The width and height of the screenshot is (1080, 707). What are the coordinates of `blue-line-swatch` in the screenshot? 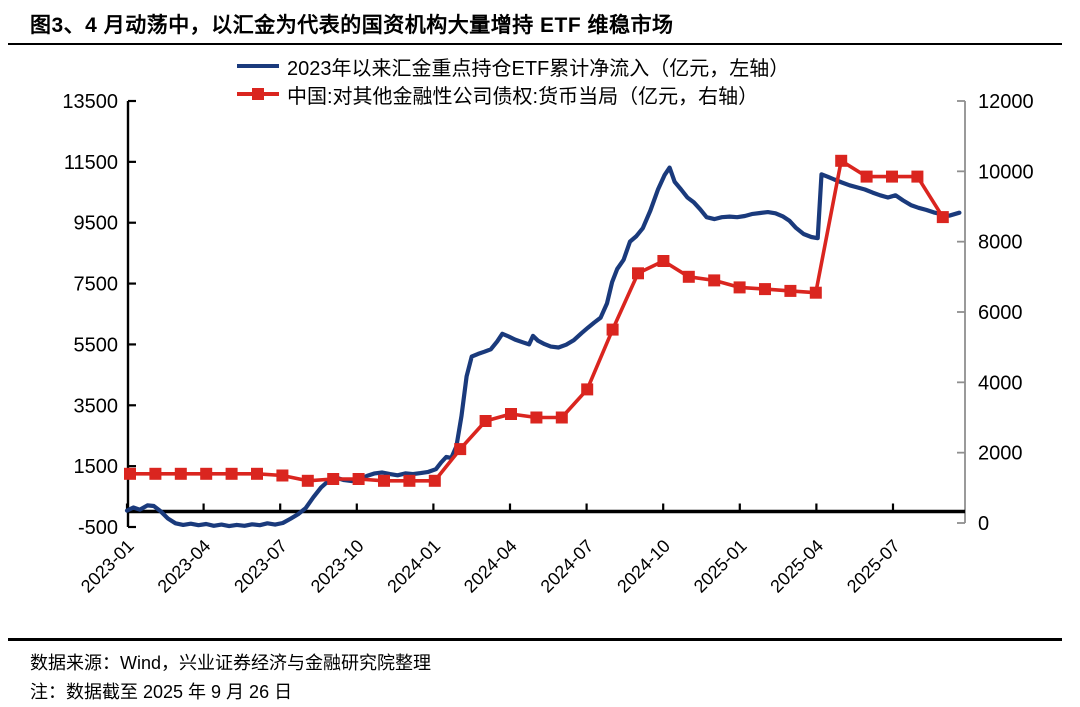 It's located at (258, 66).